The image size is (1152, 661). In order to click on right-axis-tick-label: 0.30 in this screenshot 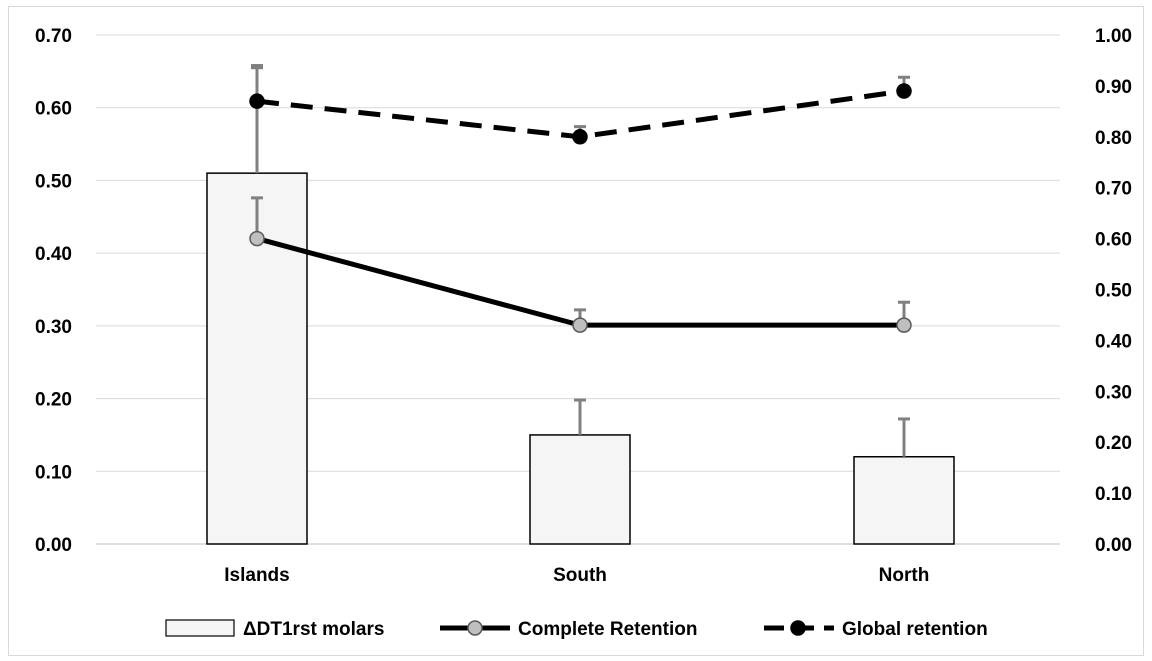, I will do `click(1113, 392)`.